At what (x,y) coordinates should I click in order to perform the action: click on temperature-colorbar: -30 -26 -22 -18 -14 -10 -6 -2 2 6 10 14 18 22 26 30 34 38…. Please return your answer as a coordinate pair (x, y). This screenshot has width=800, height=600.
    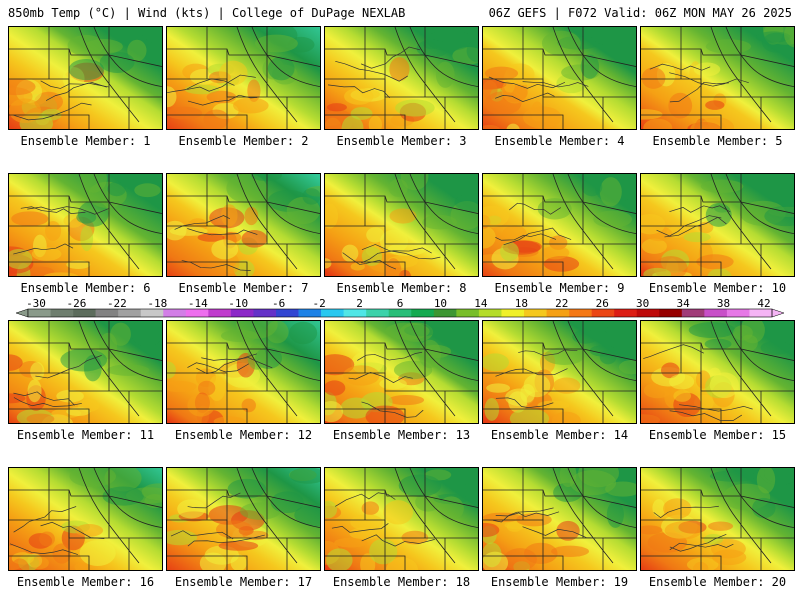
    Looking at the image, I should click on (400, 307).